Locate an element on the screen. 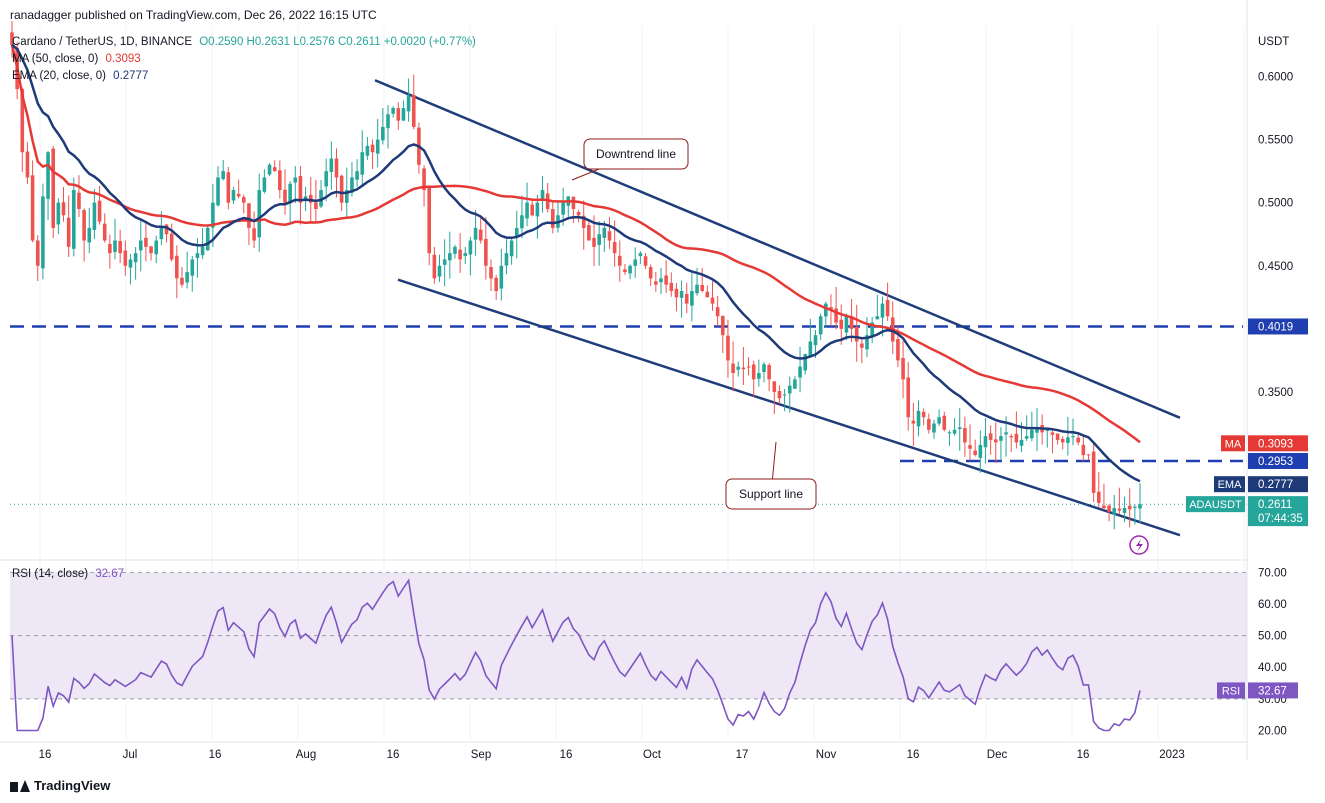  rsi-tick-label: 40.00 is located at coordinates (1272, 668).